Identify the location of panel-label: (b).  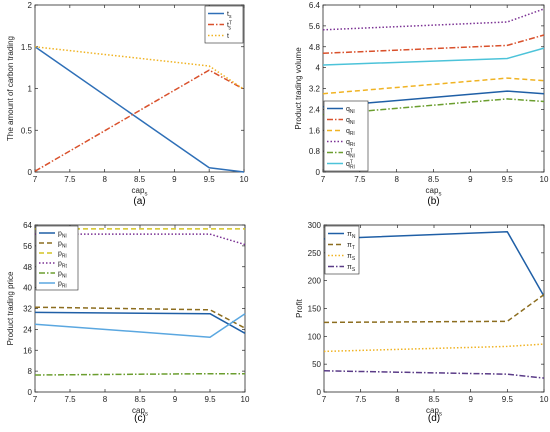
(433, 201).